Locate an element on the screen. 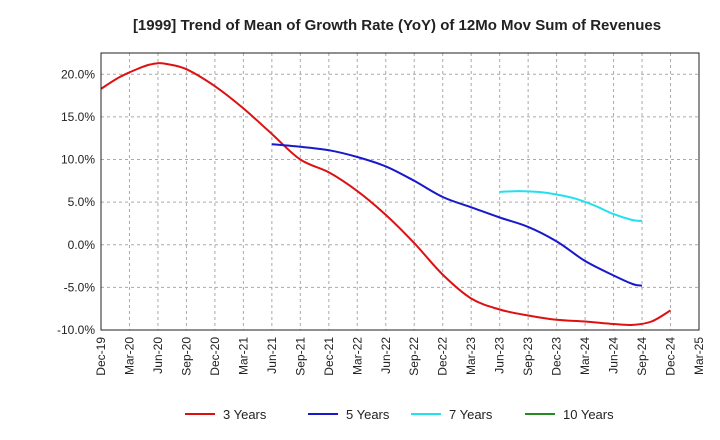 The width and height of the screenshot is (720, 440). x-tick-label: Mar-21 is located at coordinates (243, 356).